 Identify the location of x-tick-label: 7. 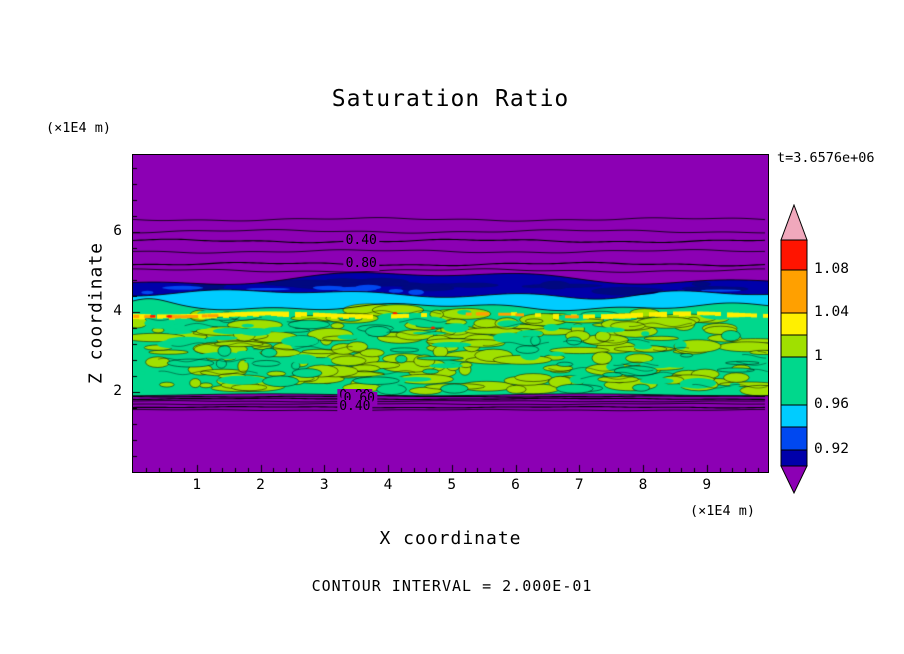
(579, 485).